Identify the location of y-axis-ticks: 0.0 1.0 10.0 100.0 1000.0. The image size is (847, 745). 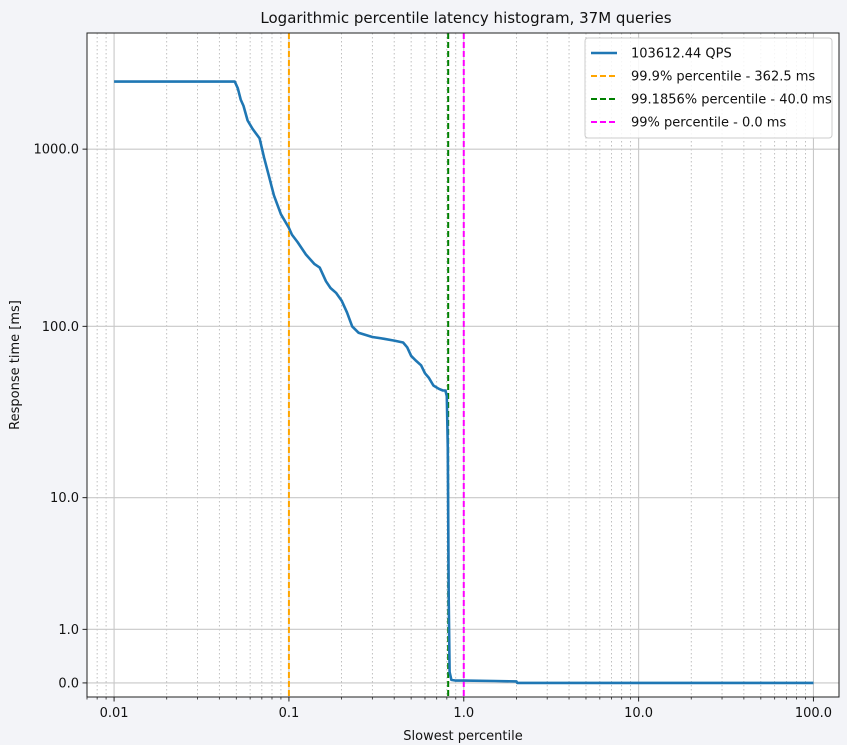
(60, 417).